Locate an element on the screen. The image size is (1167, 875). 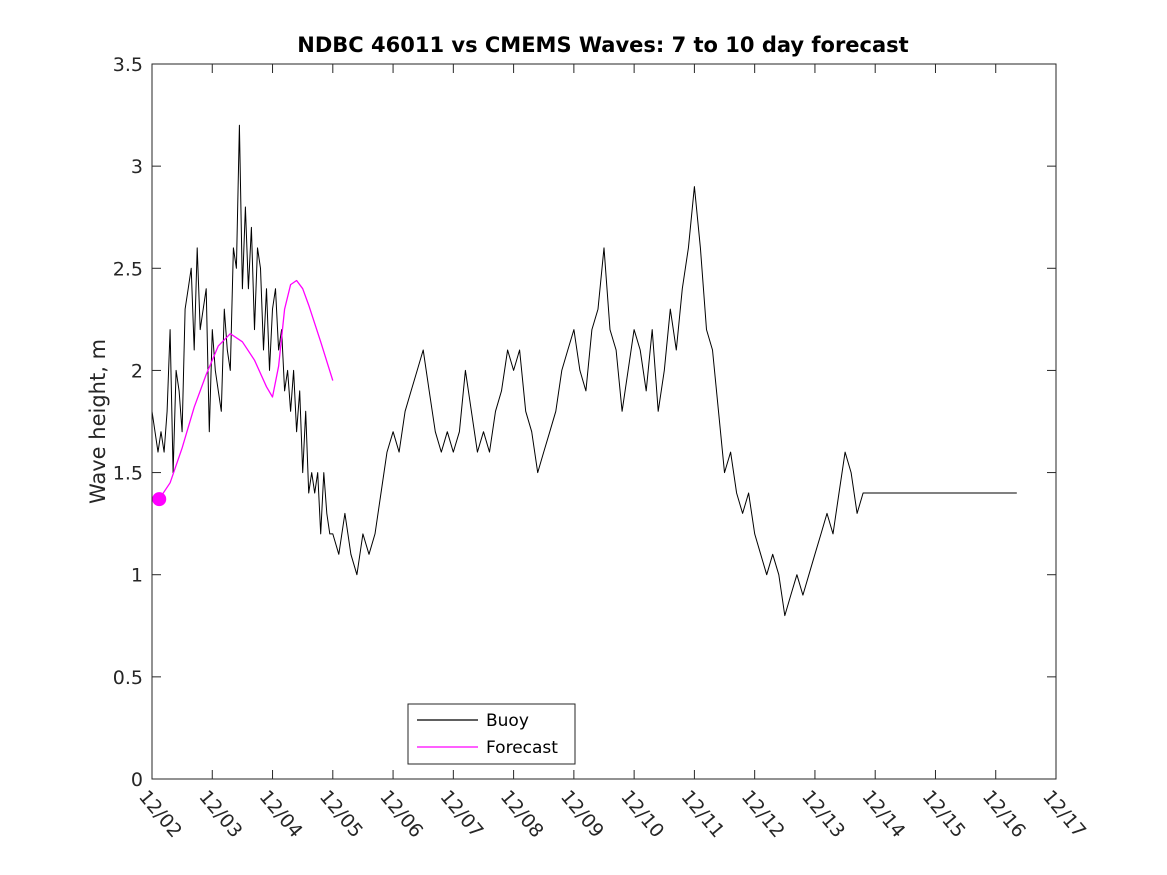
y-tick-label: 3.5 is located at coordinates (128, 65).